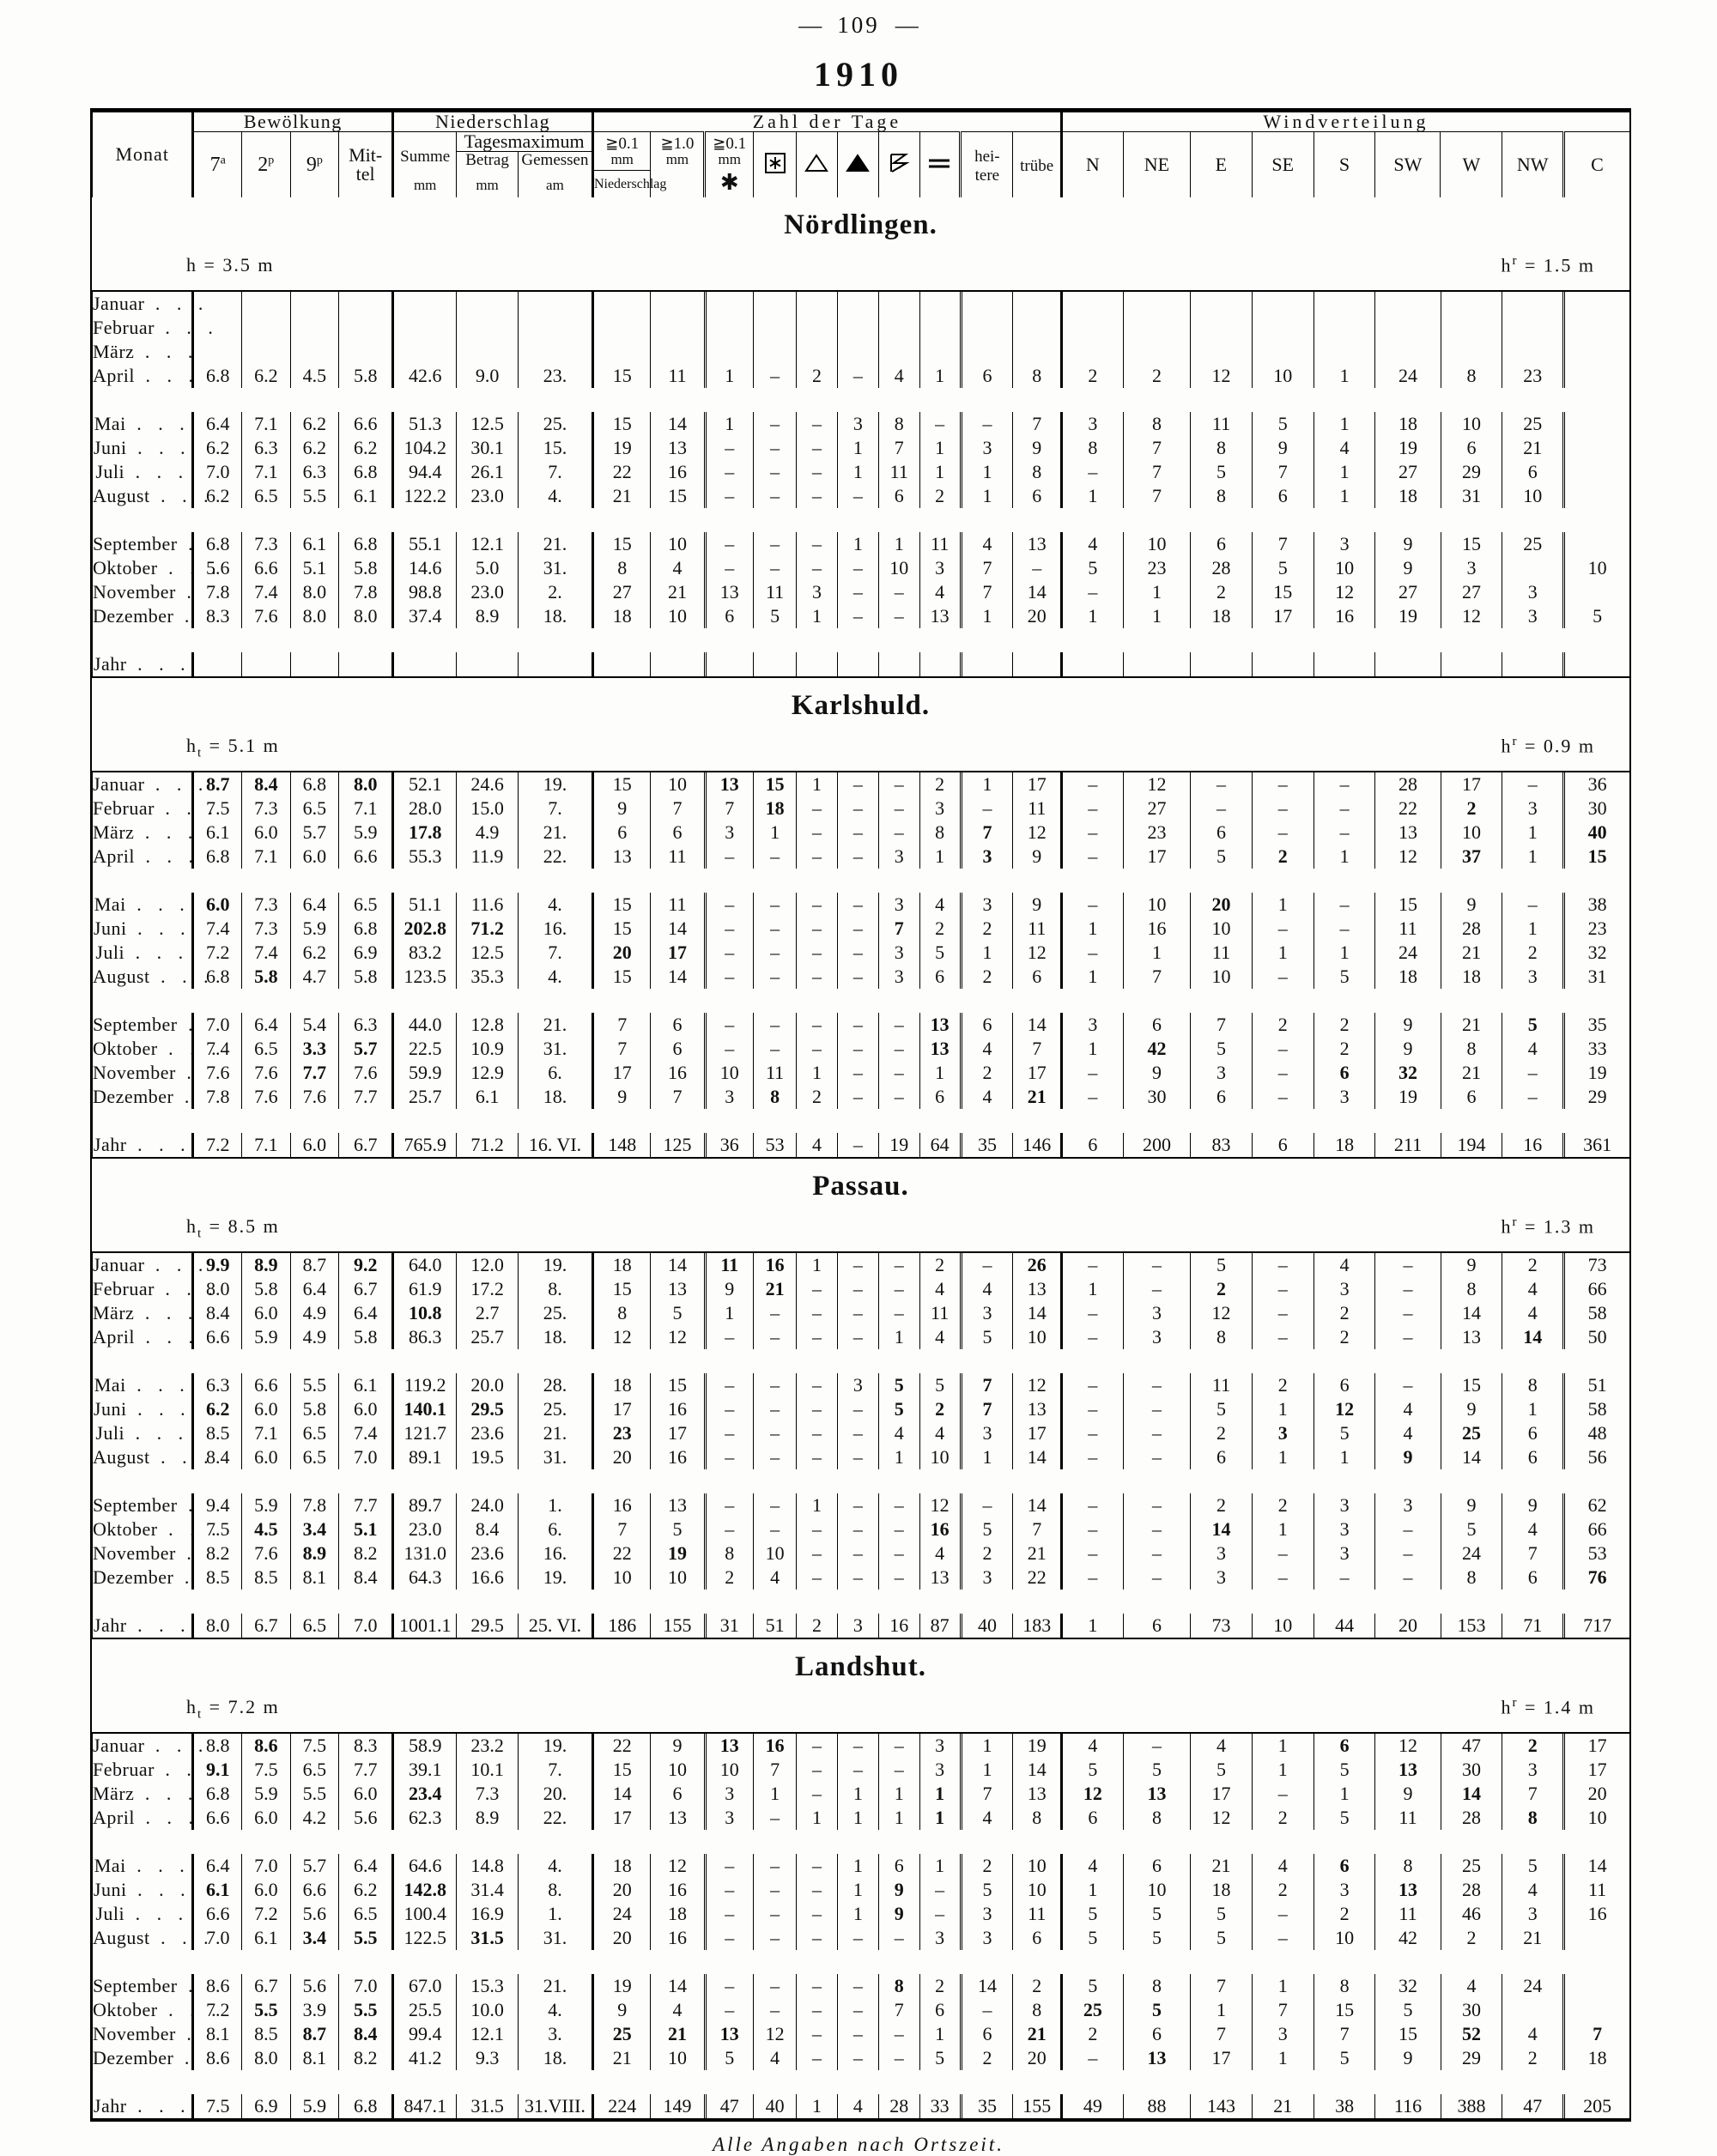 This screenshot has height=2156, width=1717. I want to click on data-cell: 9.0, so click(487, 375).